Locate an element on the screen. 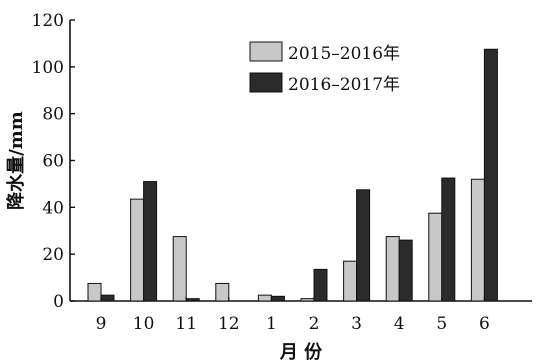 This screenshot has height=363, width=543. x-tick-label: 5 is located at coordinates (441, 324).